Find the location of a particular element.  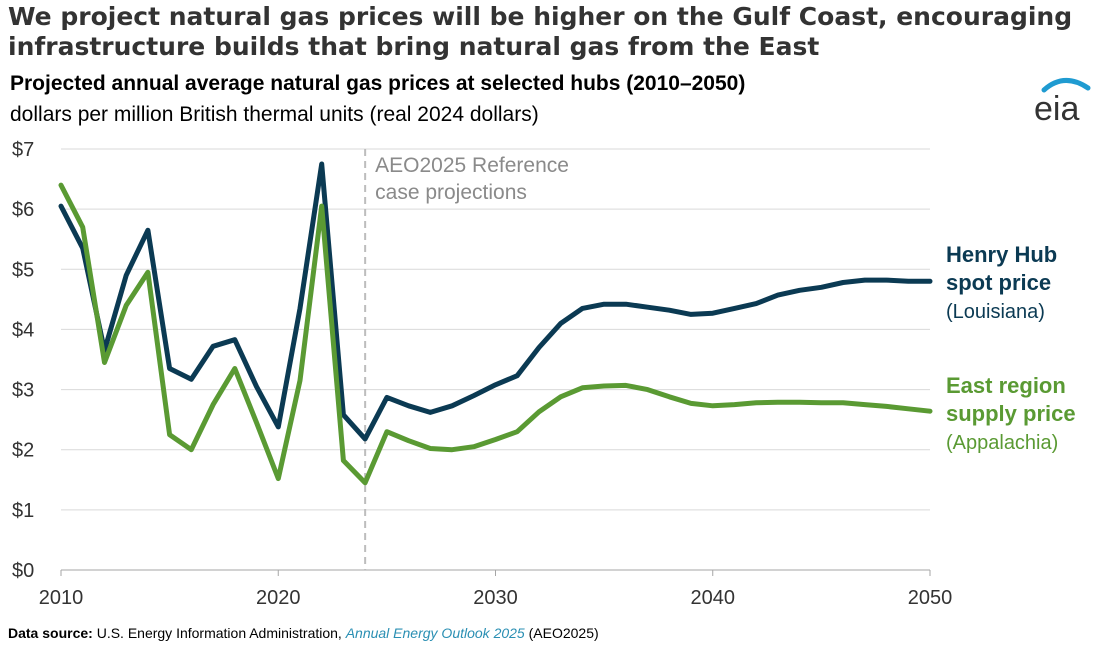

eia-logo: eia is located at coordinates (1062, 102).